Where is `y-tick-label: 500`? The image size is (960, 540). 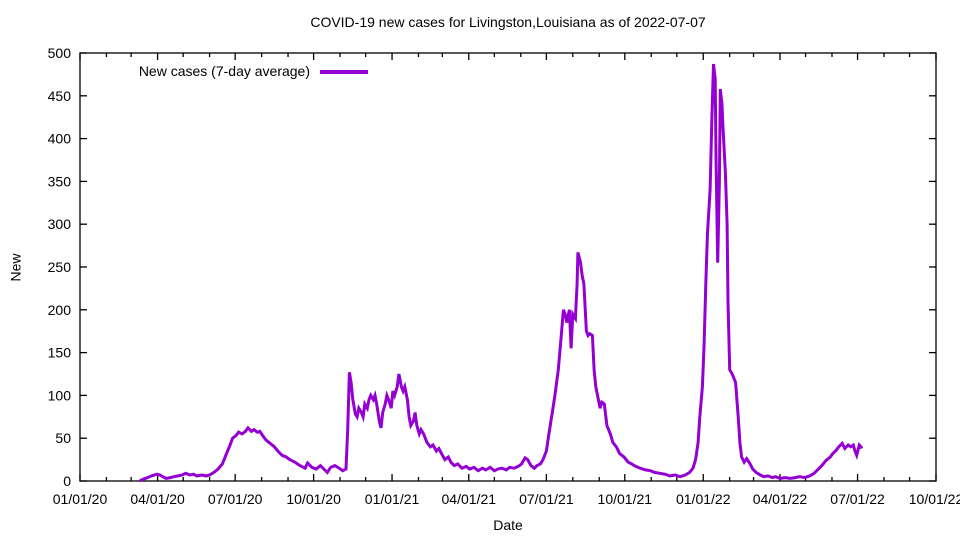
y-tick-label: 500 is located at coordinates (60, 53).